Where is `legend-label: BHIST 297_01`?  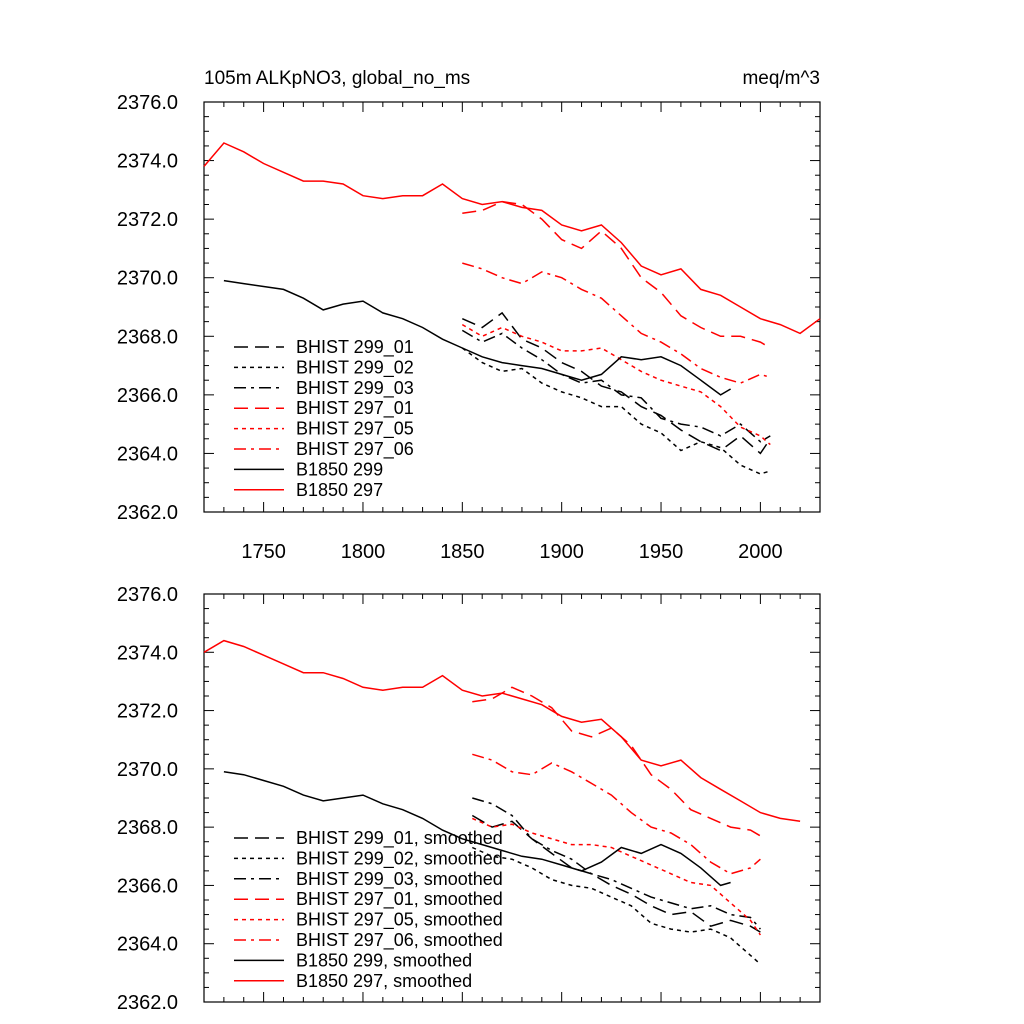 legend-label: BHIST 297_01 is located at coordinates (355, 408).